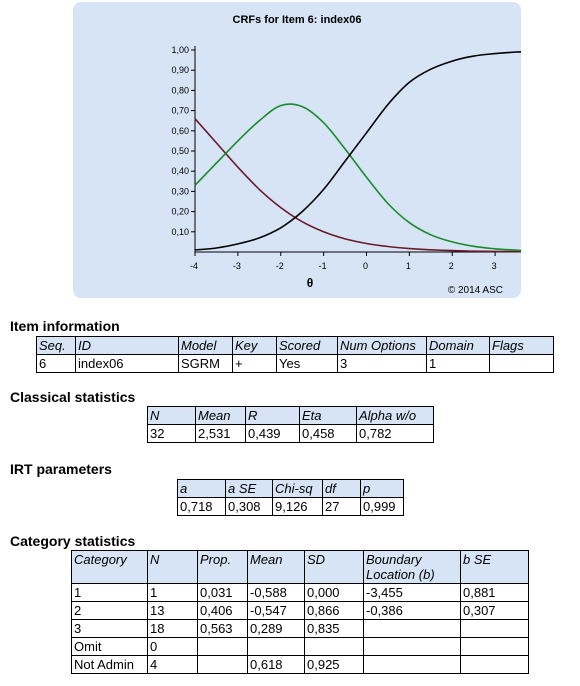 The height and width of the screenshot is (686, 580). What do you see at coordinates (412, 567) in the screenshot?
I see `header-cell: Boundary Location (b)` at bounding box center [412, 567].